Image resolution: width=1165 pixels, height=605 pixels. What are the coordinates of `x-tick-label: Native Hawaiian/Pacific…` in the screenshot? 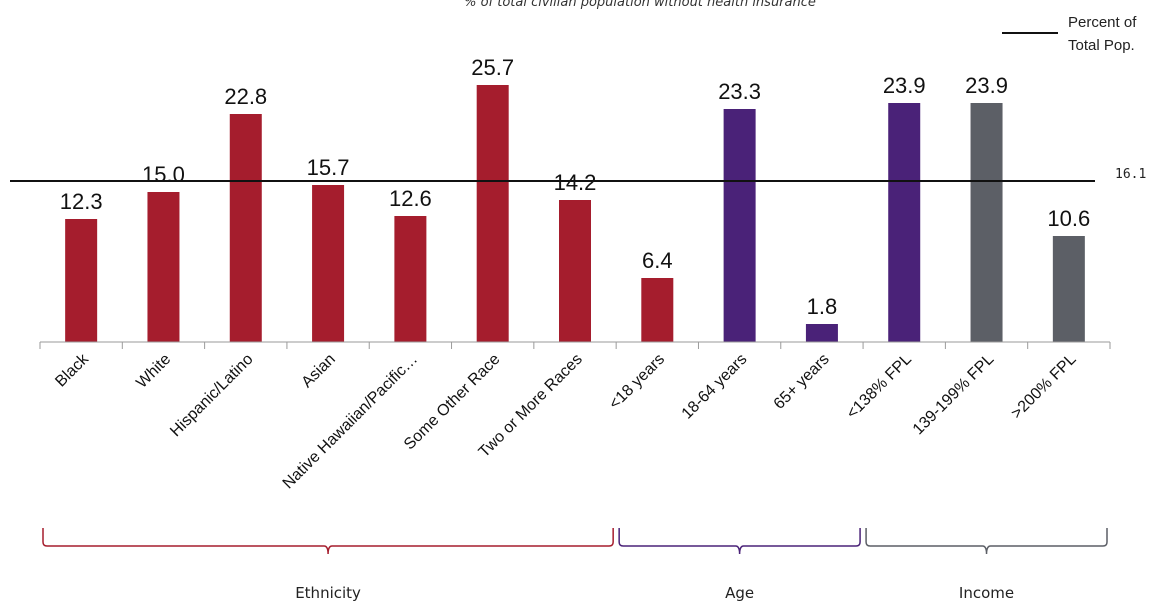 It's located at (351, 422).